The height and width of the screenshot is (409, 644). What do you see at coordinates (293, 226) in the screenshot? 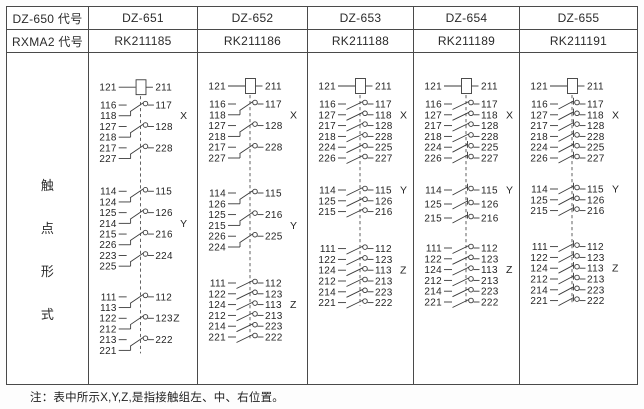
I see `svg-text: Y` at bounding box center [293, 226].